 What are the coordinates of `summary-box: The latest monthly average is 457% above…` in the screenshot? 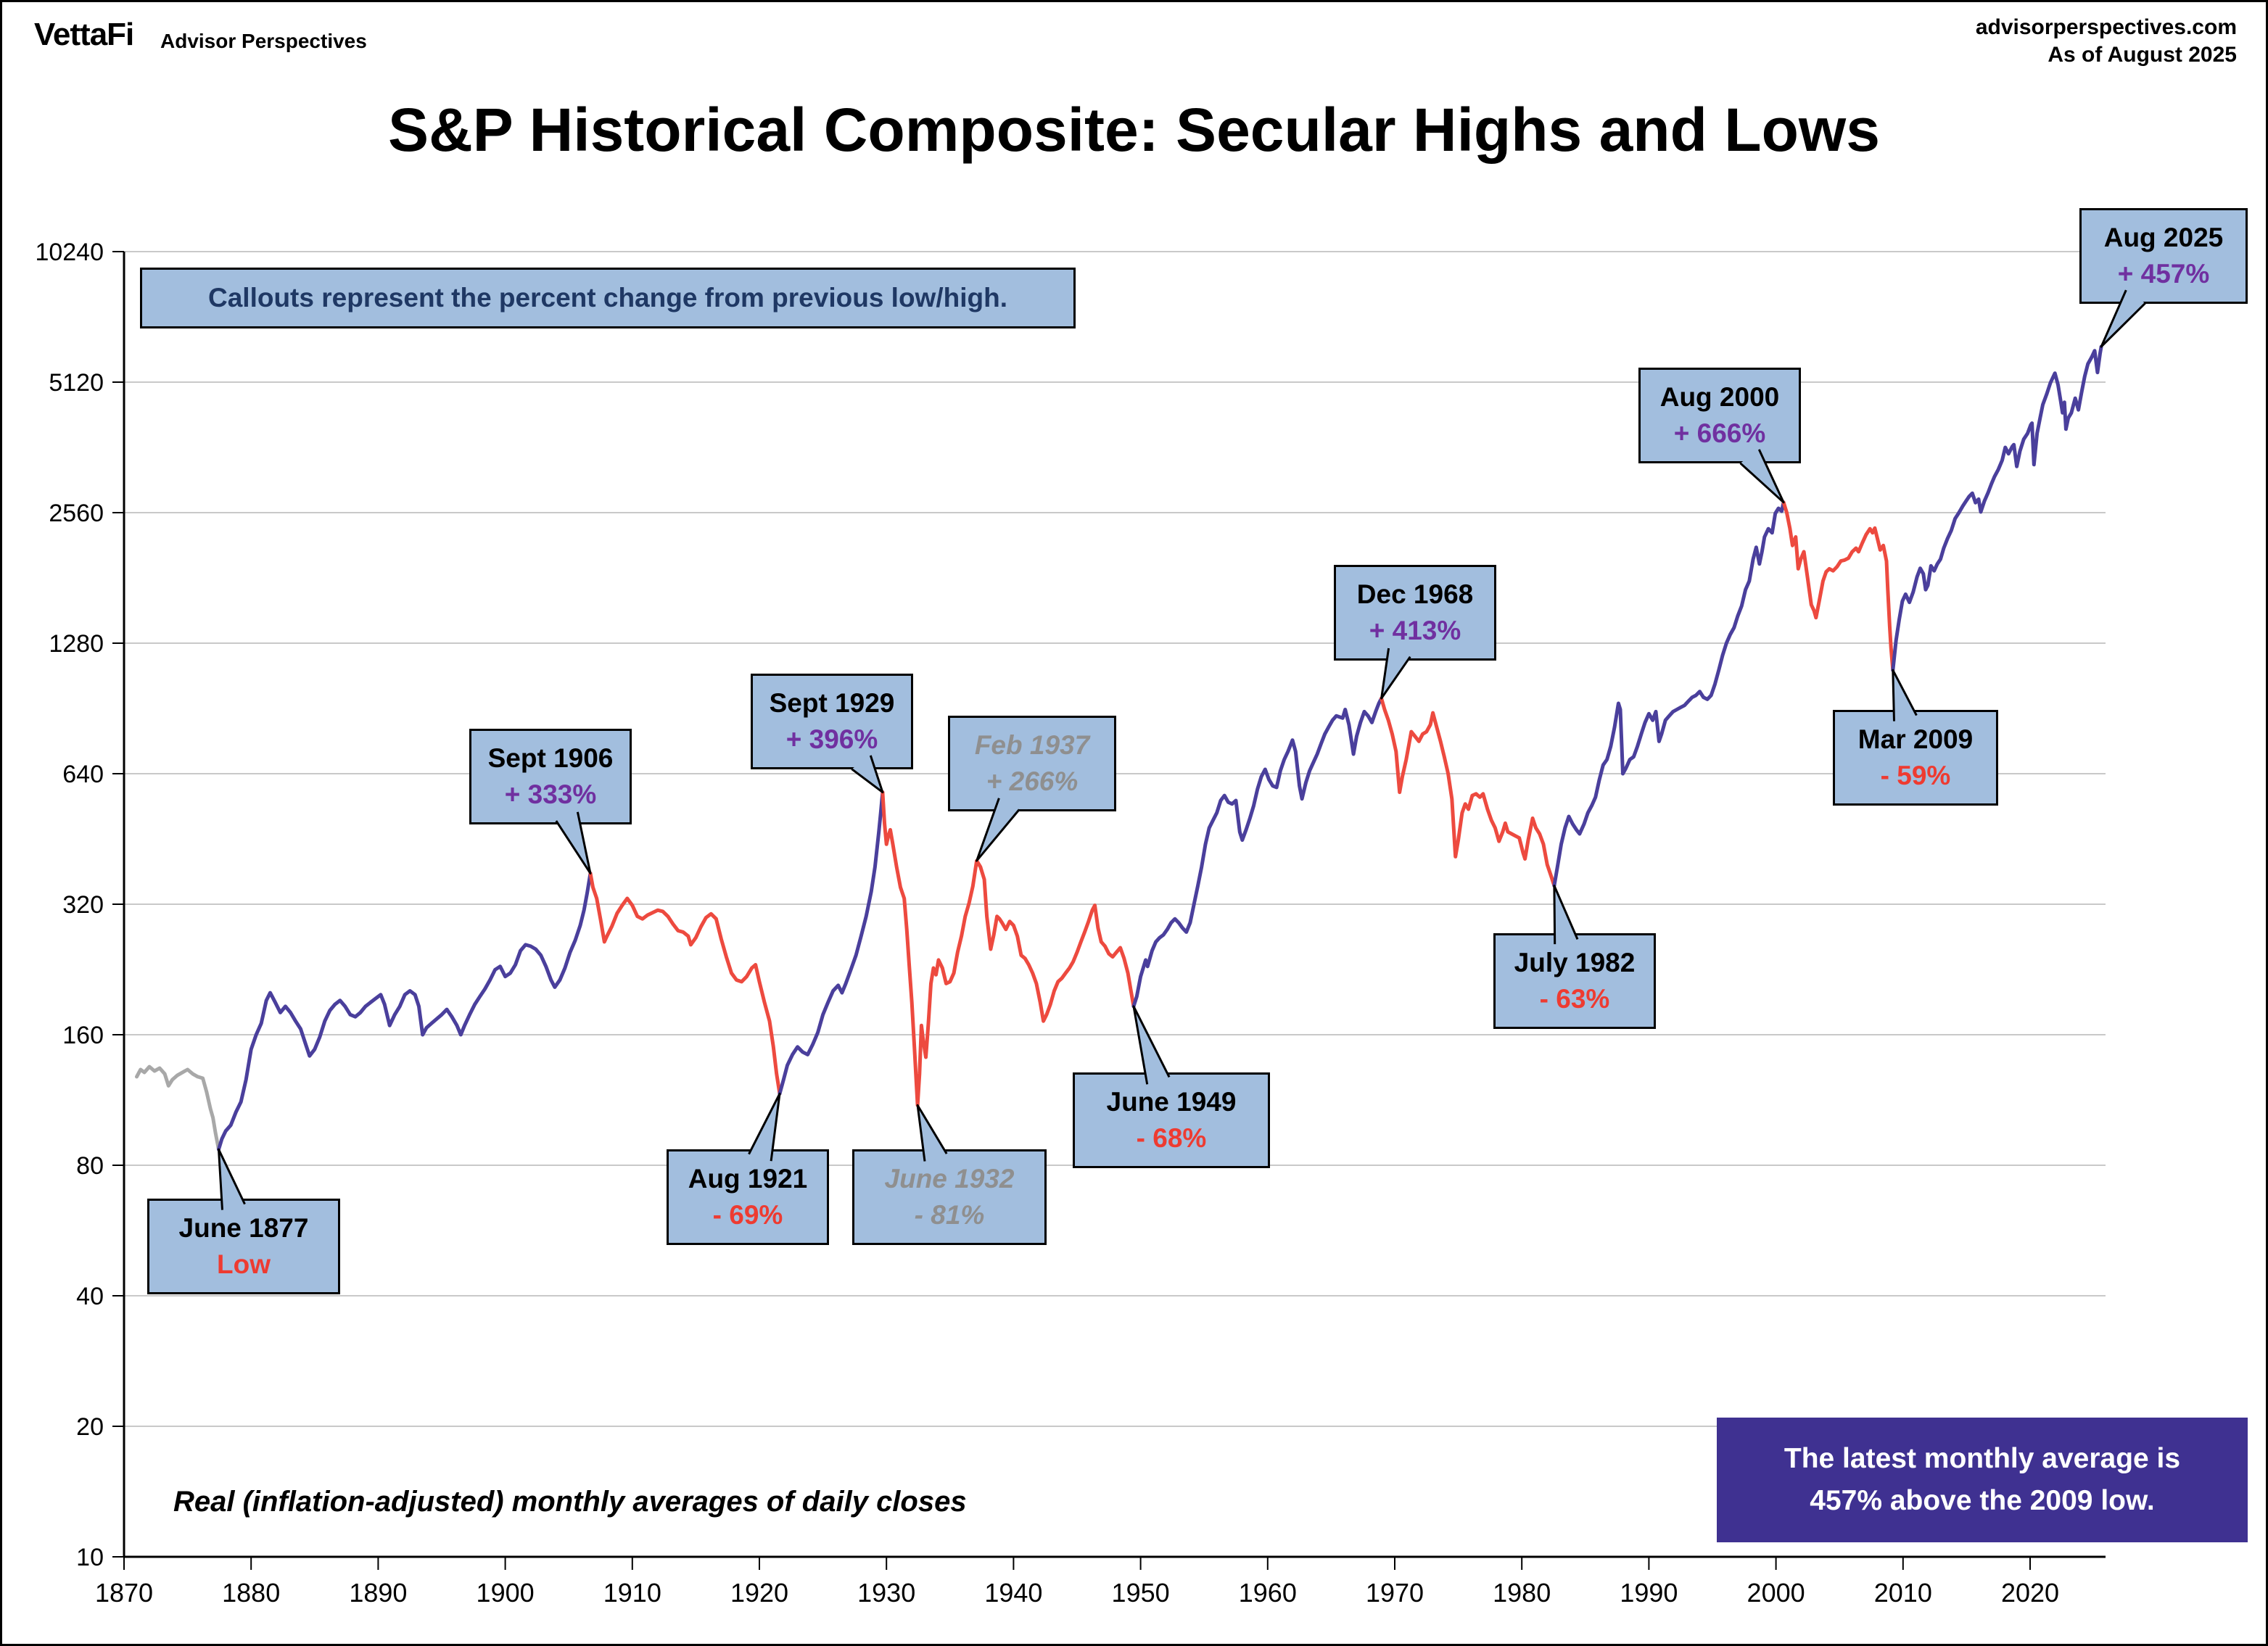 It's located at (1983, 1480).